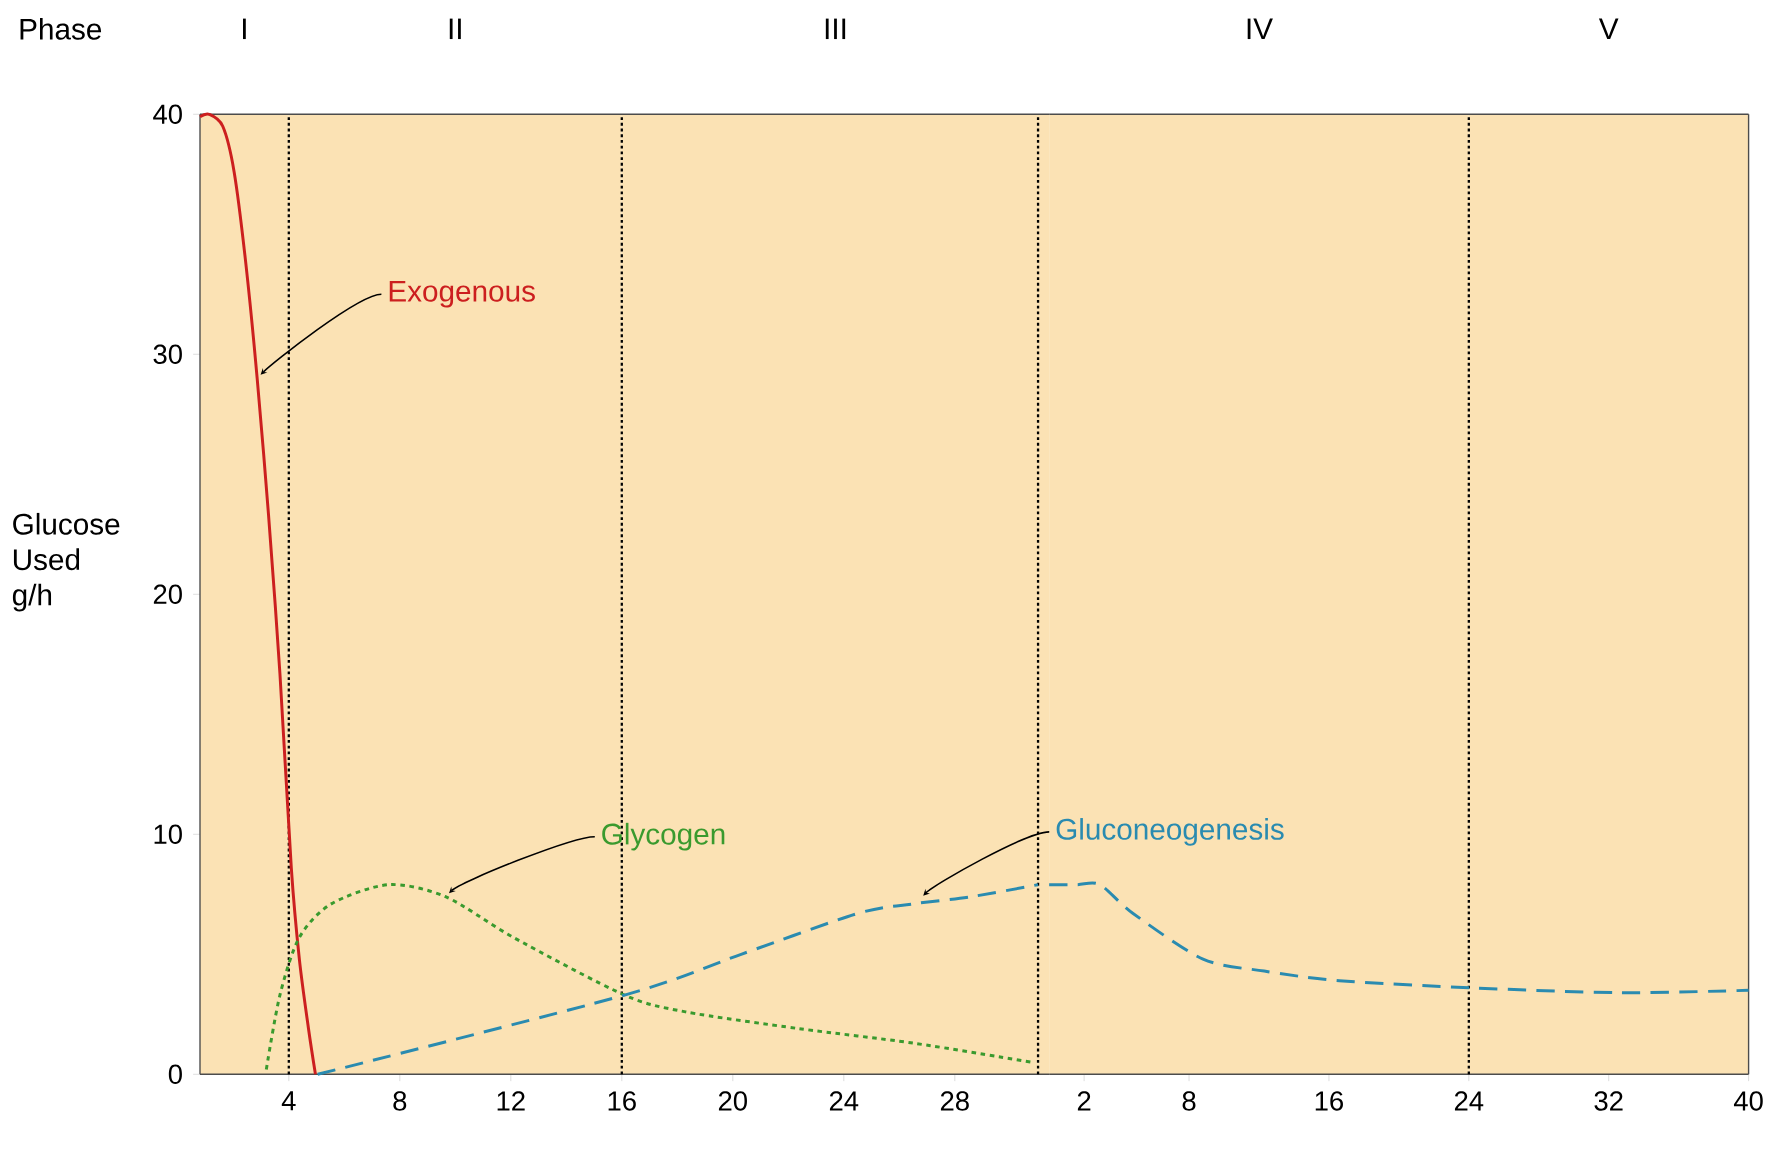 Image resolution: width=1792 pixels, height=1151 pixels. I want to click on y-tick-label: 20, so click(167, 594).